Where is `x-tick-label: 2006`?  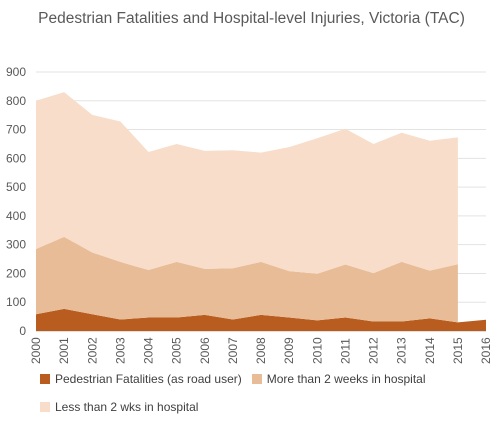
x-tick-label: 2006 is located at coordinates (205, 350).